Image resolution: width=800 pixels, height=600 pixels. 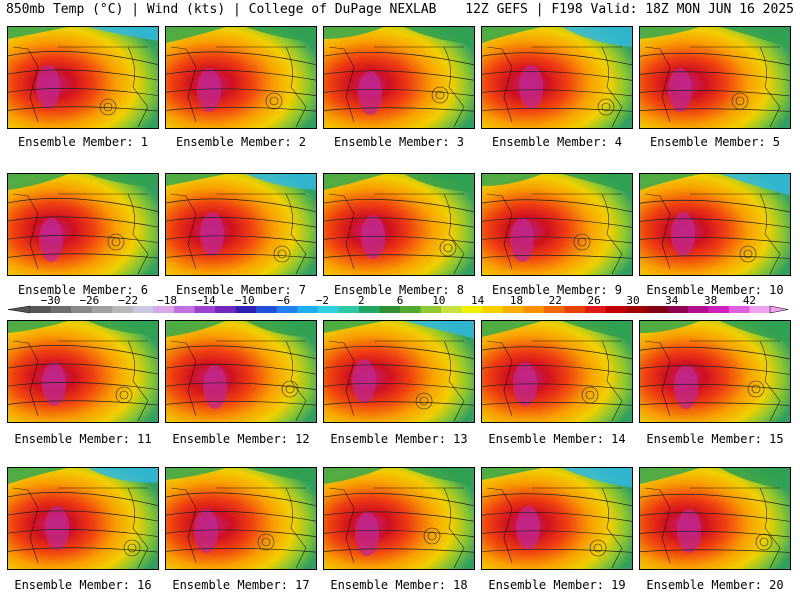 I want to click on ensemble-member-label: Ensemble Member: 16, so click(x=83, y=585).